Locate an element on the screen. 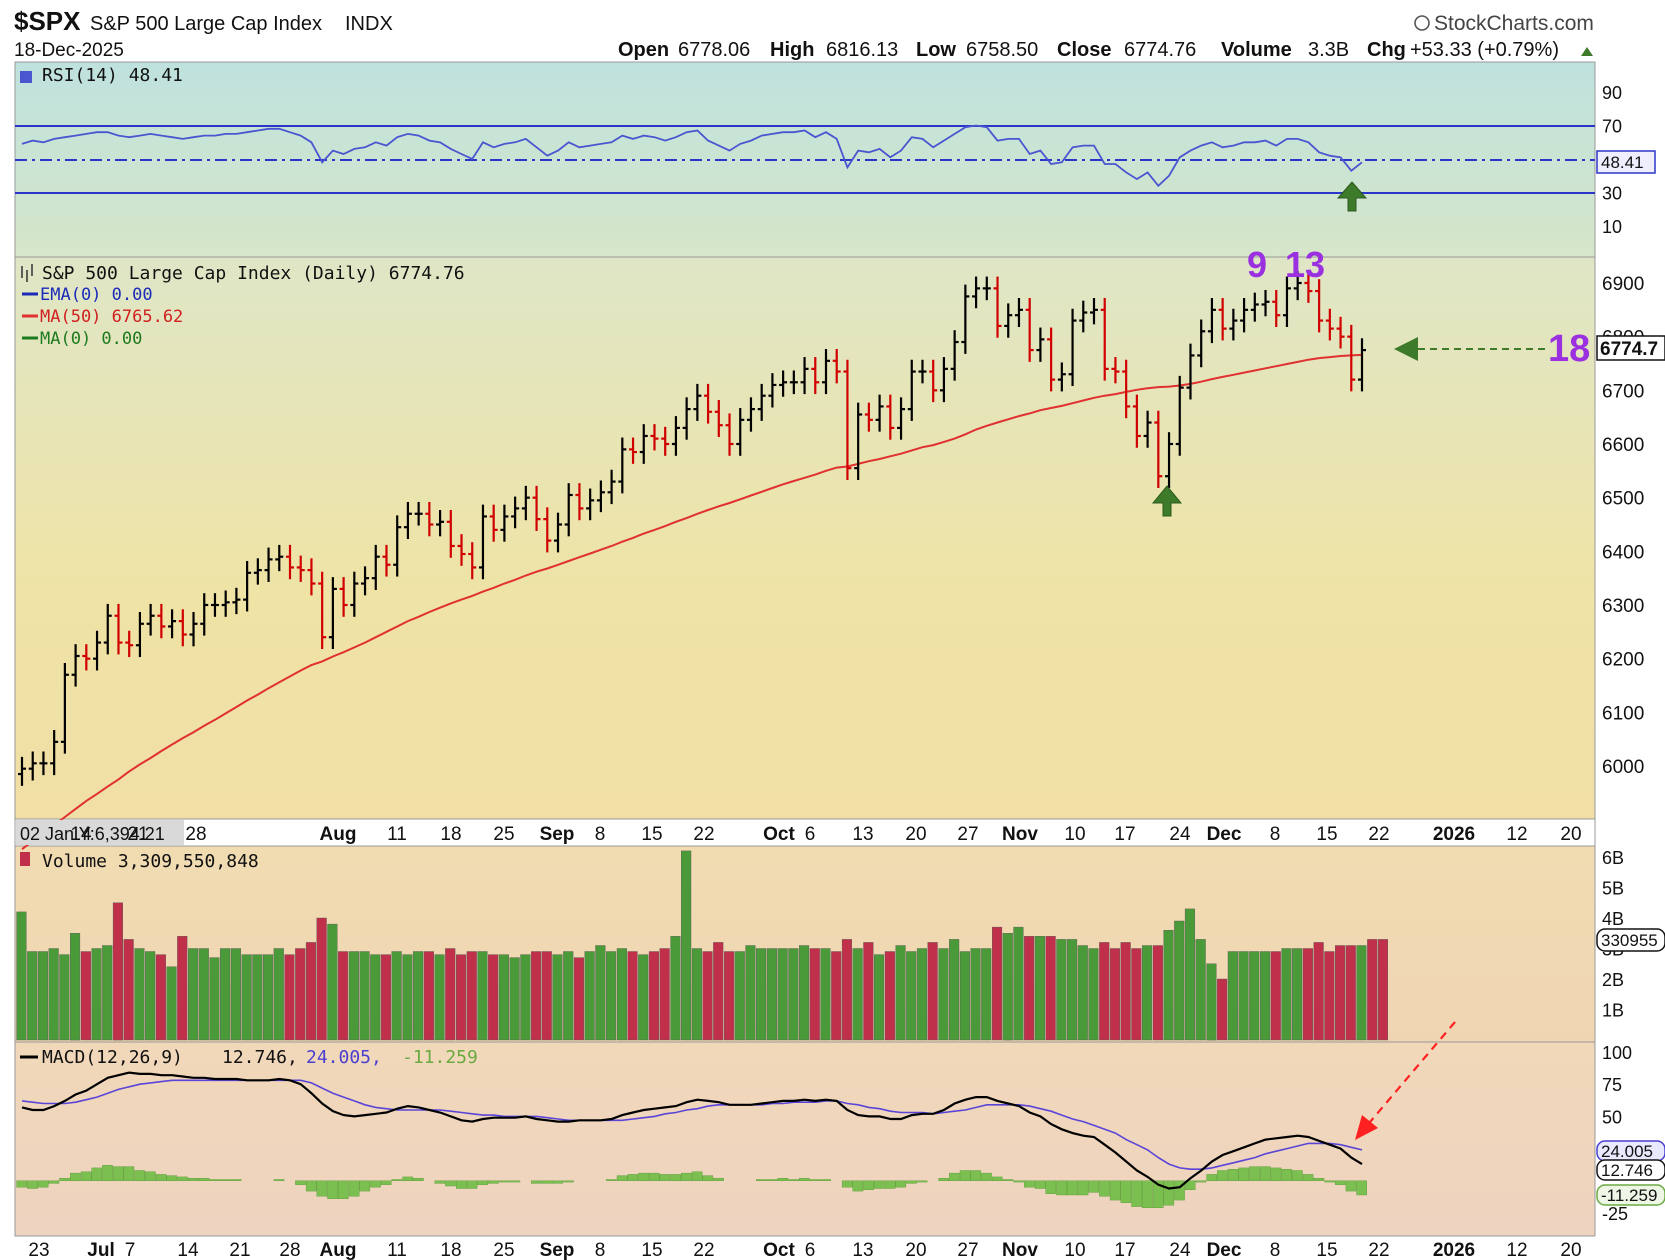 The image size is (1665, 1260). cursor-readout-box is located at coordinates (100, 832).